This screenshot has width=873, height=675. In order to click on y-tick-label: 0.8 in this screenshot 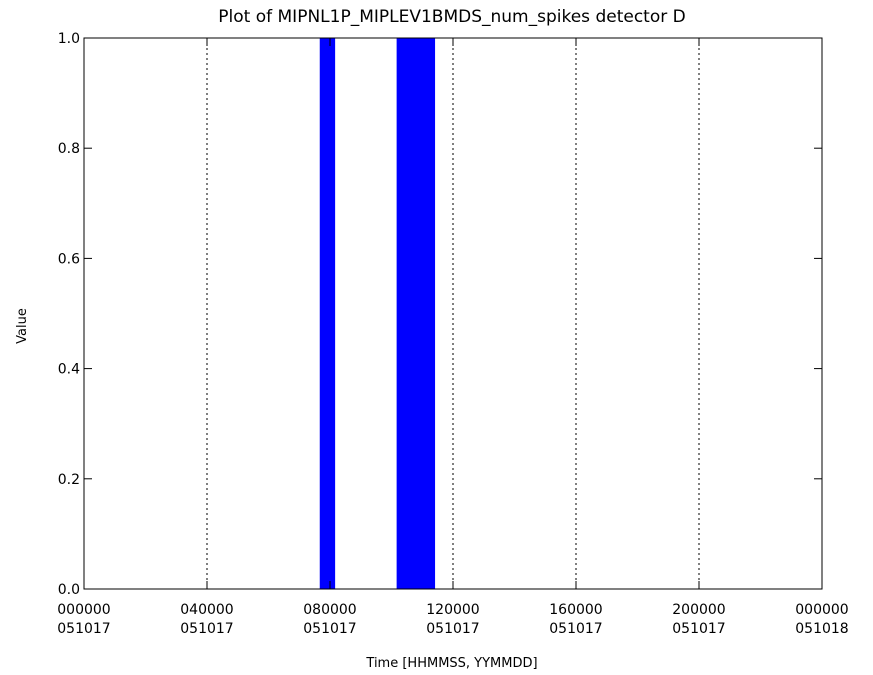, I will do `click(69, 149)`.